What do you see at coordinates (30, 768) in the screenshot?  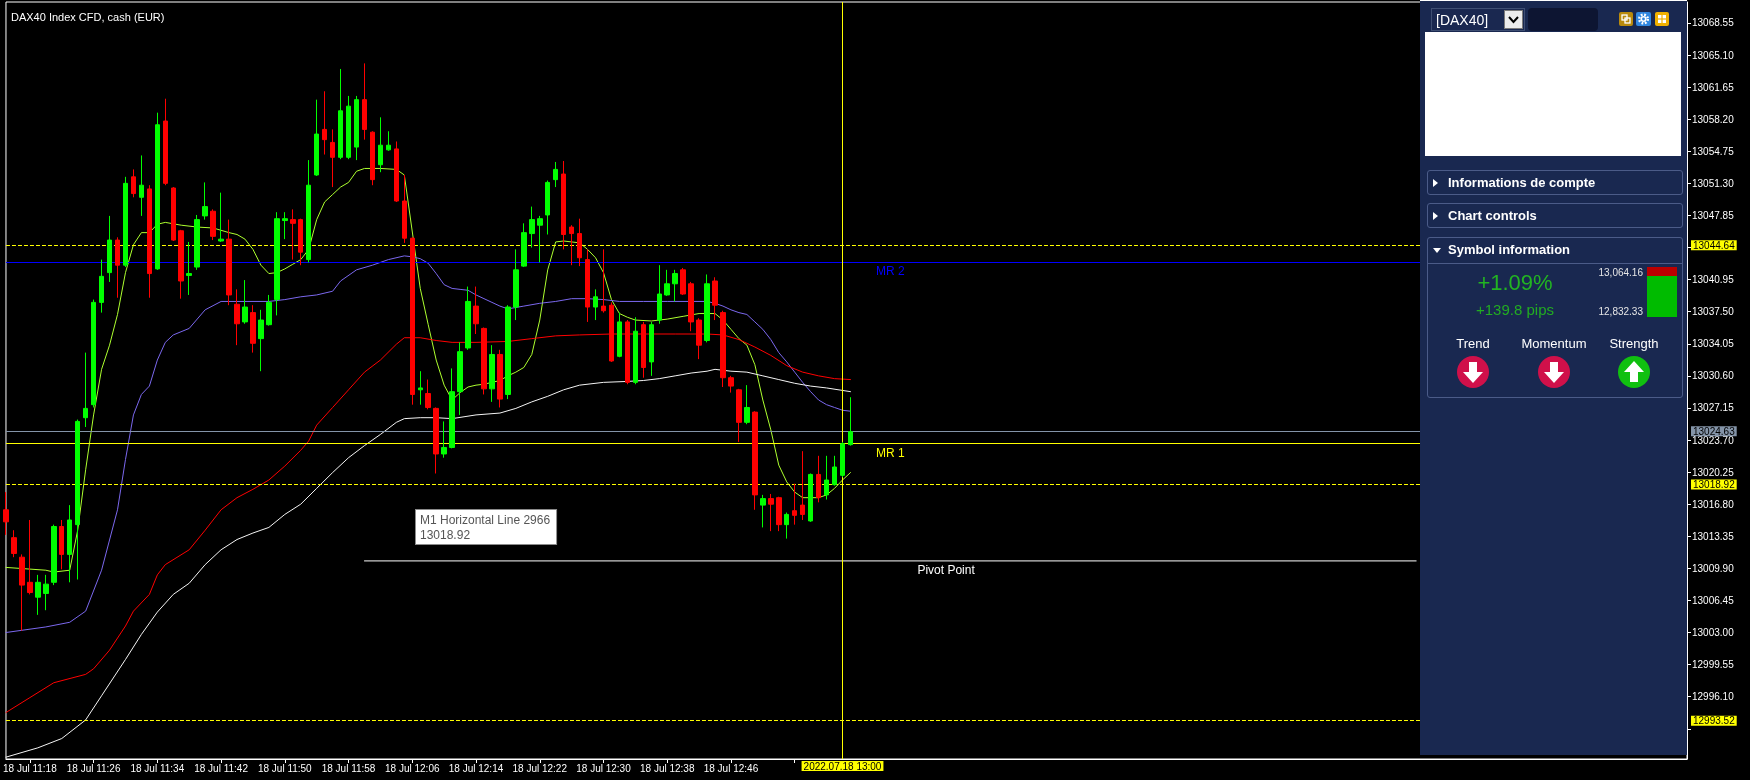 I see `x-tick-label: 18 Jul 11:18` at bounding box center [30, 768].